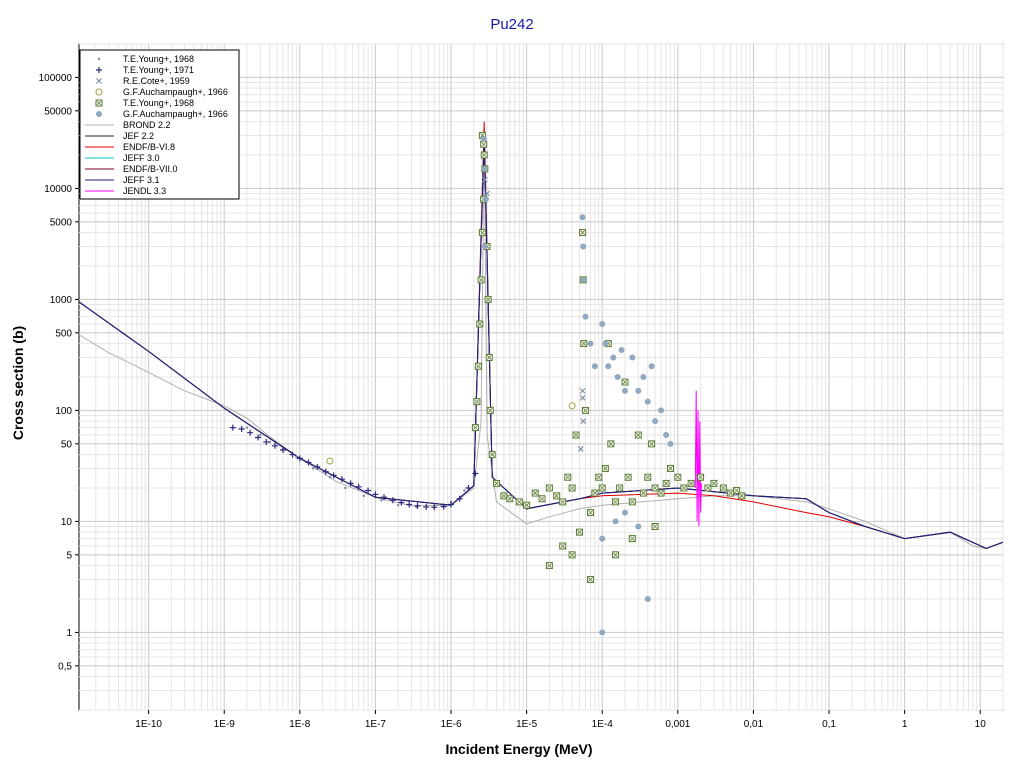  What do you see at coordinates (175, 114) in the screenshot?
I see `legend-label: G.F.Auchampaugh+, 1966` at bounding box center [175, 114].